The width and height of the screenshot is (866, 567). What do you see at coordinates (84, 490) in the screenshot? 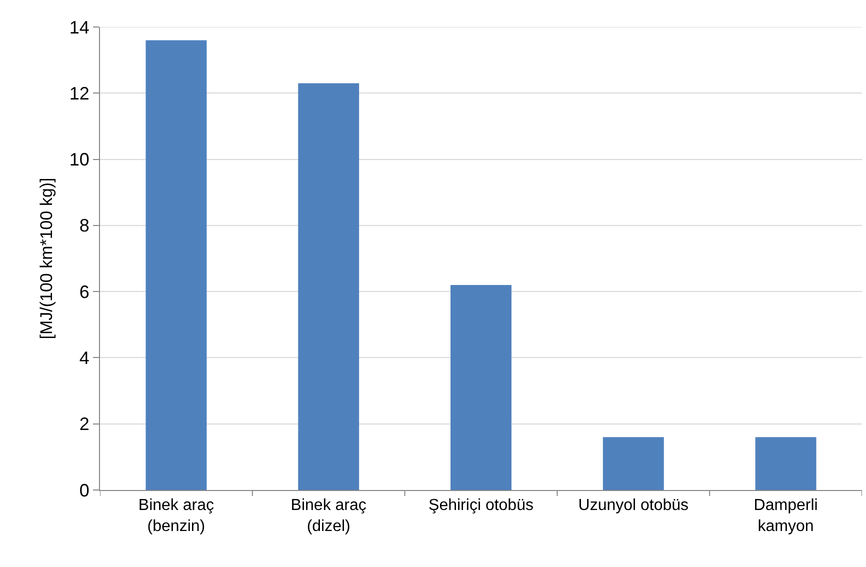
I see `y-tick-label: 0` at bounding box center [84, 490].